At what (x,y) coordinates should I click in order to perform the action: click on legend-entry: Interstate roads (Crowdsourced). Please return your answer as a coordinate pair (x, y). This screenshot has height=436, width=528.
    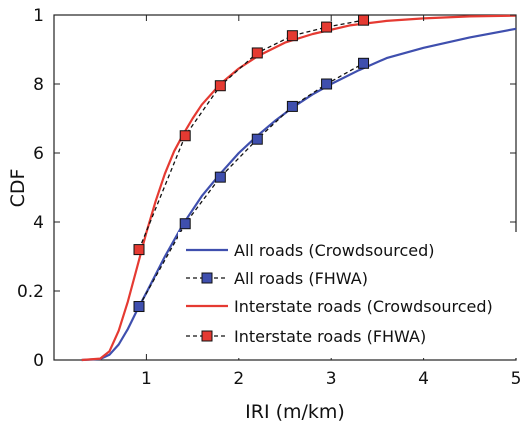
    Looking at the image, I should click on (339, 306).